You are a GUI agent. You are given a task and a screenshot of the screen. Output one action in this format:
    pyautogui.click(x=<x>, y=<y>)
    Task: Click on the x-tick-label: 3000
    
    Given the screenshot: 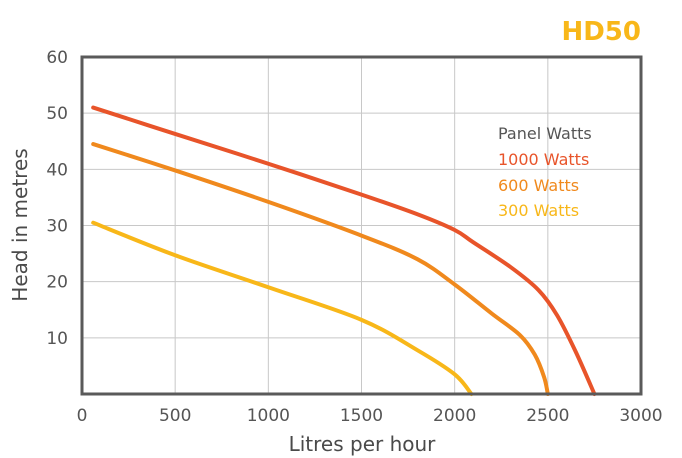 What is the action you would take?
    pyautogui.click(x=640, y=416)
    